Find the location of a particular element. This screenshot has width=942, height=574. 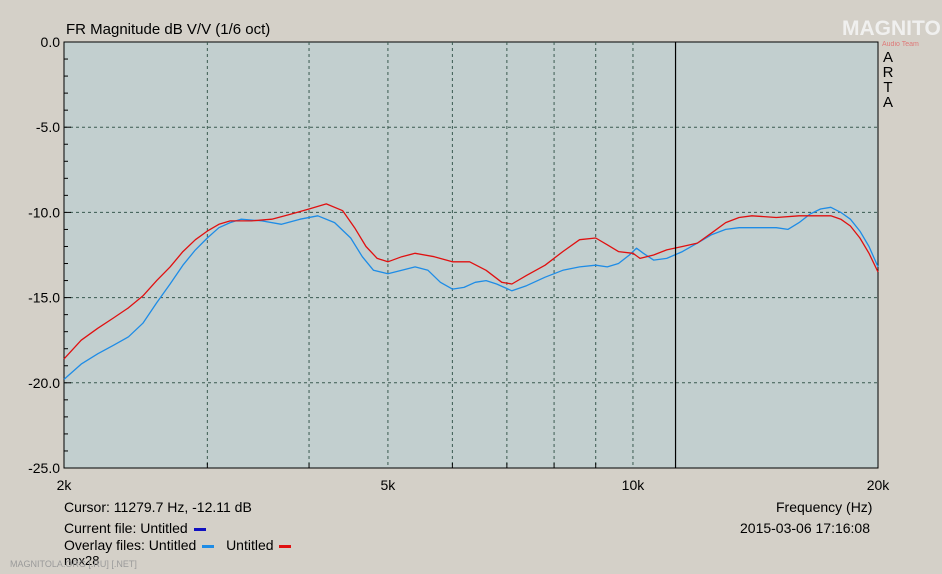

x-tick-label: 20k is located at coordinates (879, 485).